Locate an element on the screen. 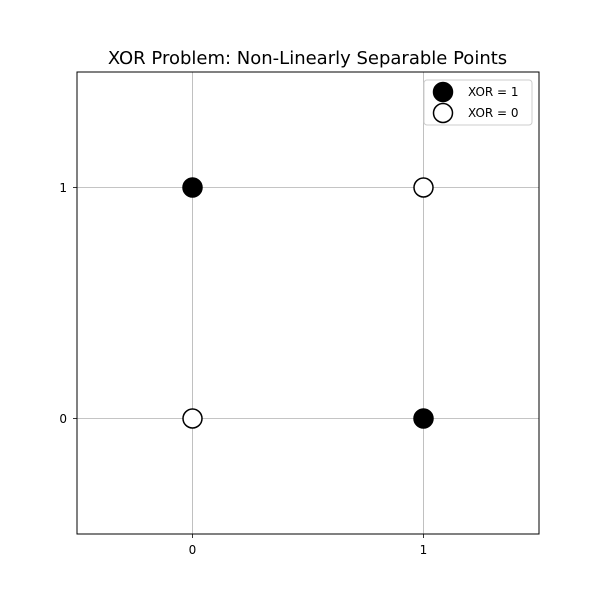 The width and height of the screenshot is (600, 600). x-tick-label-0: 0 is located at coordinates (193, 550).